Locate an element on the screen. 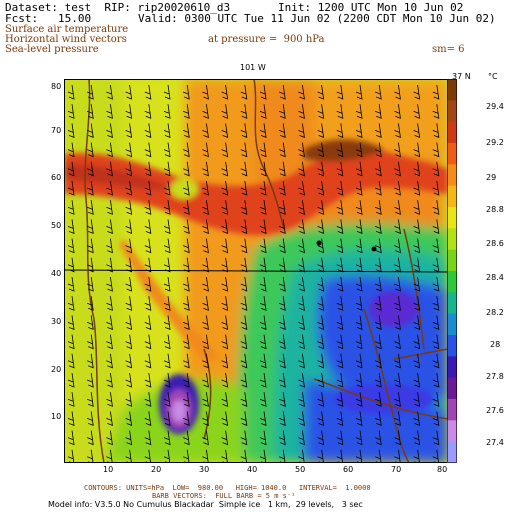  x-tick-label: 10 is located at coordinates (108, 469).